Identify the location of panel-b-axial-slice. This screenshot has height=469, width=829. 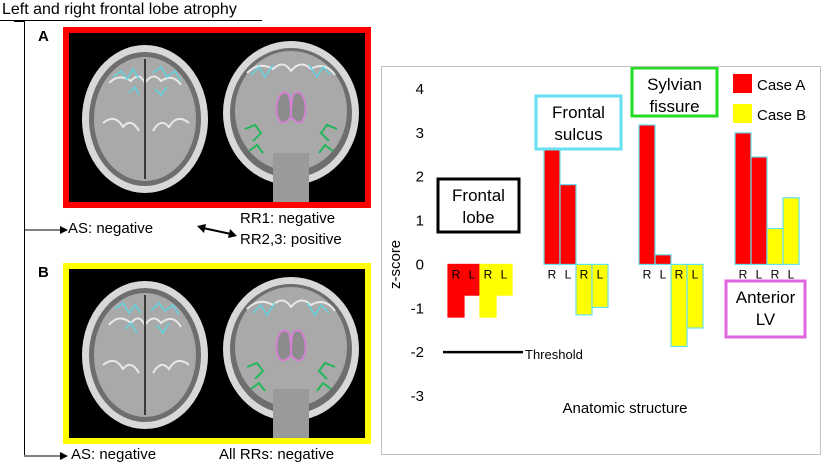
(145, 355).